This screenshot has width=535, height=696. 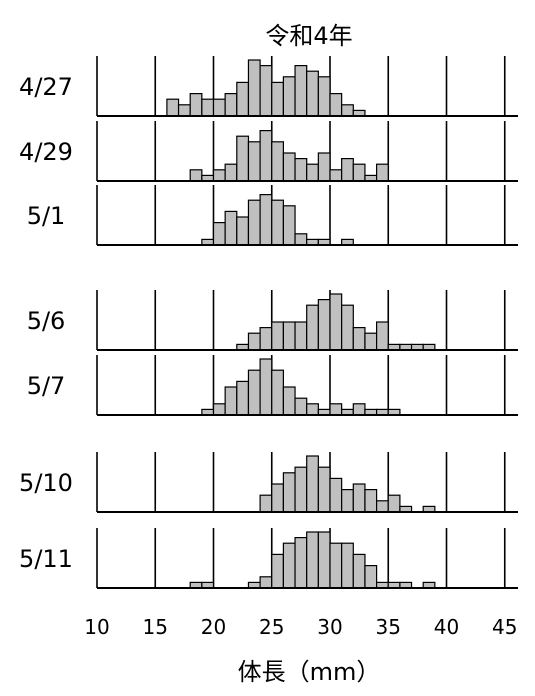 I want to click on x-tick-label: 45, so click(x=504, y=627).